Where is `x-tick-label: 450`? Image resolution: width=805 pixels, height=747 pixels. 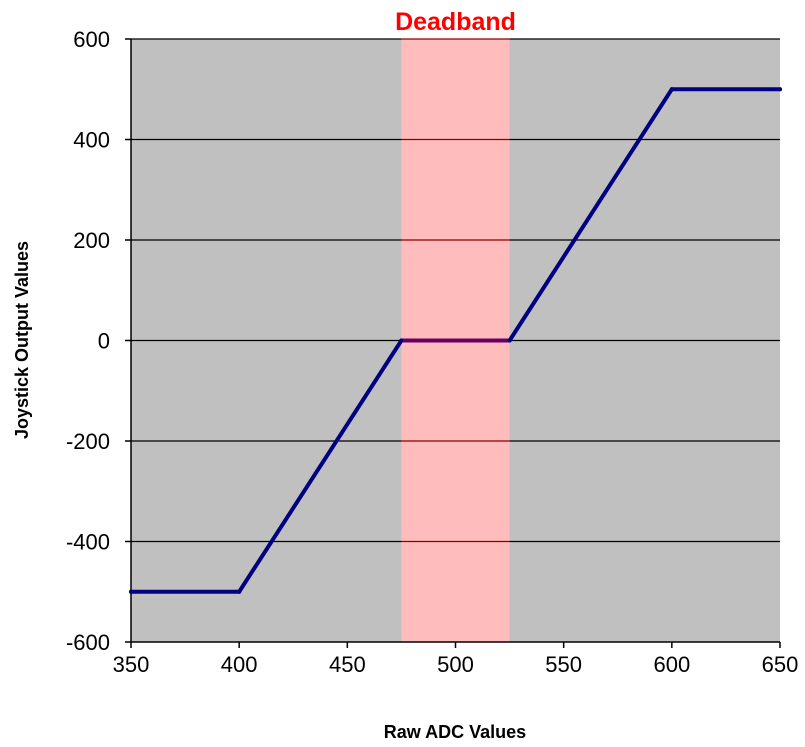 x-tick-label: 450 is located at coordinates (347, 664).